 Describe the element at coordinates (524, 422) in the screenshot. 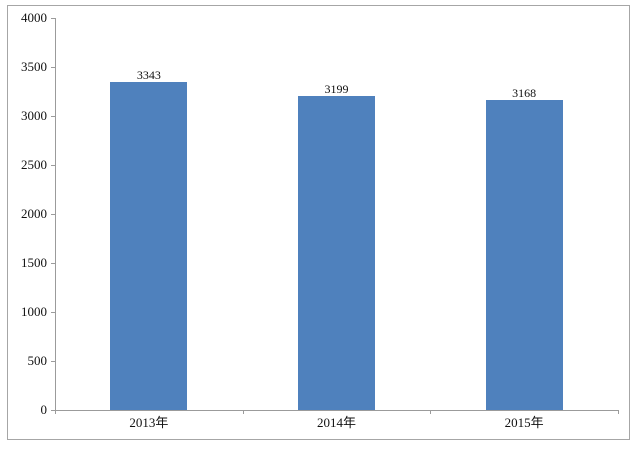

I see `x-axis-category-label: 2015年` at that location.